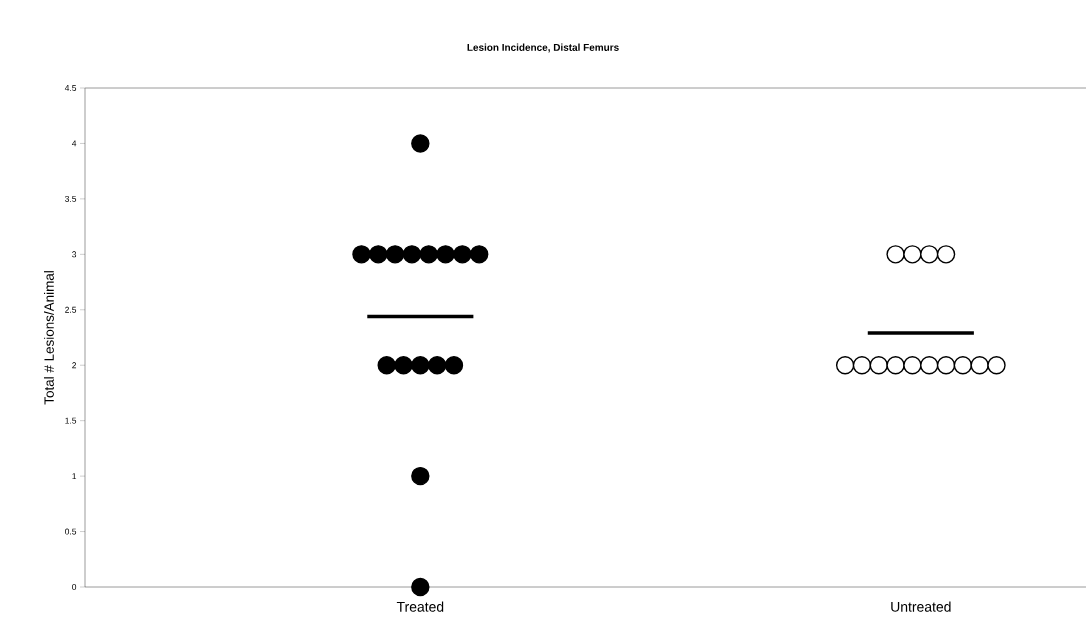 This screenshot has width=1086, height=641. Describe the element at coordinates (71, 309) in the screenshot. I see `y-tick-label: 2.5` at that location.